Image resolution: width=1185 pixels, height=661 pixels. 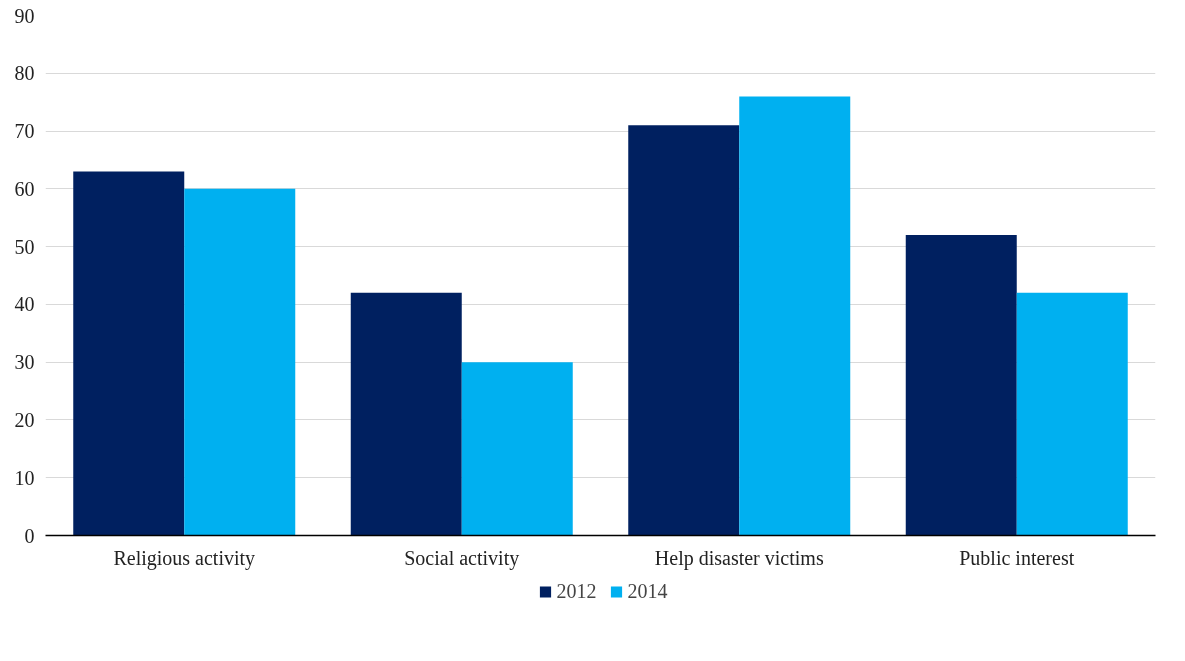 I want to click on y-tick-label: 20, so click(x=24, y=419).